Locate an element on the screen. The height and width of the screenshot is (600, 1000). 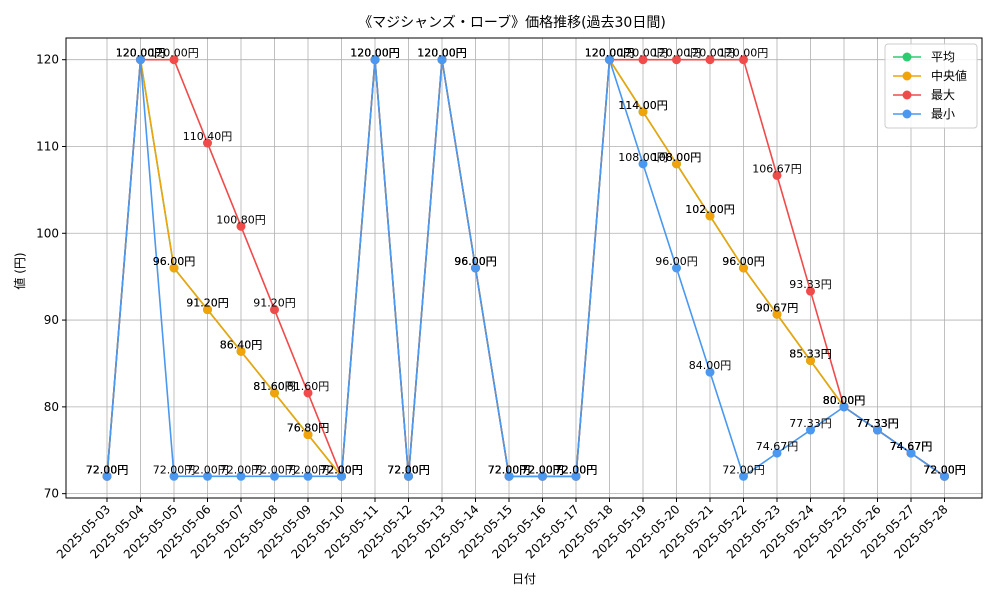
legend-label-2: 最大 is located at coordinates (943, 95).